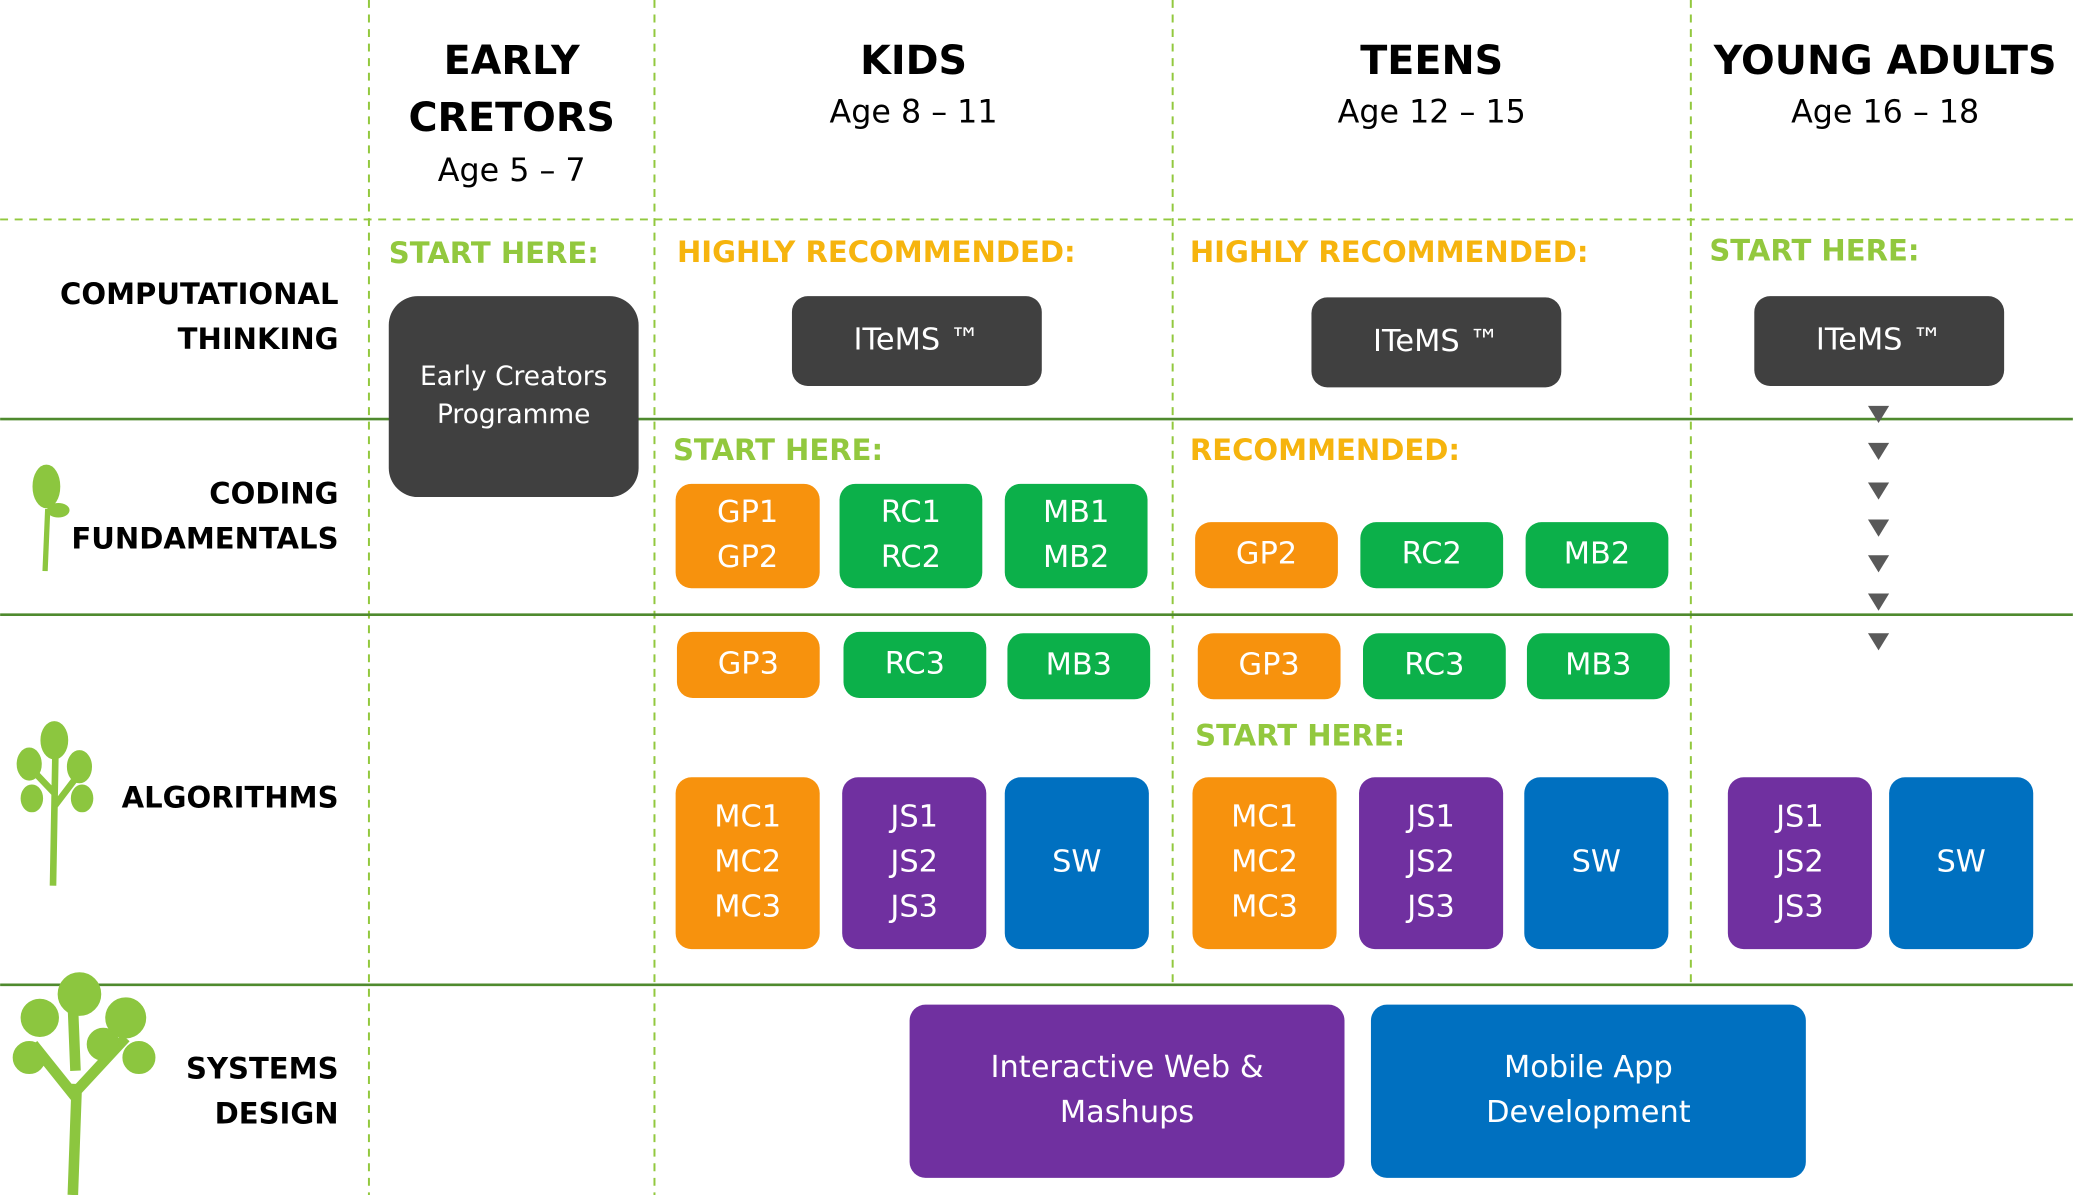 The width and height of the screenshot is (2073, 1195). I want to click on note: HIGHLY RECOMMENDED:, so click(1389, 252).